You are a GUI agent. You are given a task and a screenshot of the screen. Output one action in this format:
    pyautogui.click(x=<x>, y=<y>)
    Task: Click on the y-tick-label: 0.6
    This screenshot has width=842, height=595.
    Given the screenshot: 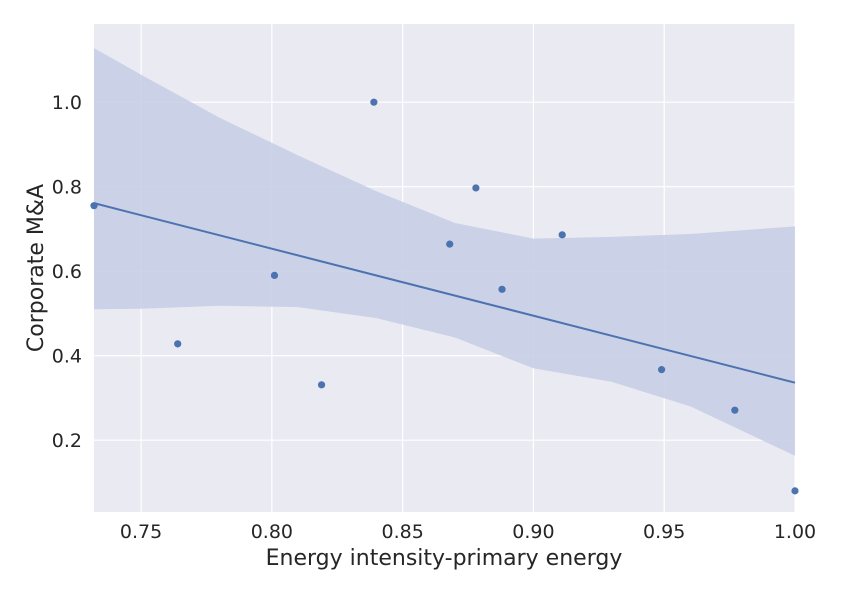 What is the action you would take?
    pyautogui.click(x=67, y=272)
    